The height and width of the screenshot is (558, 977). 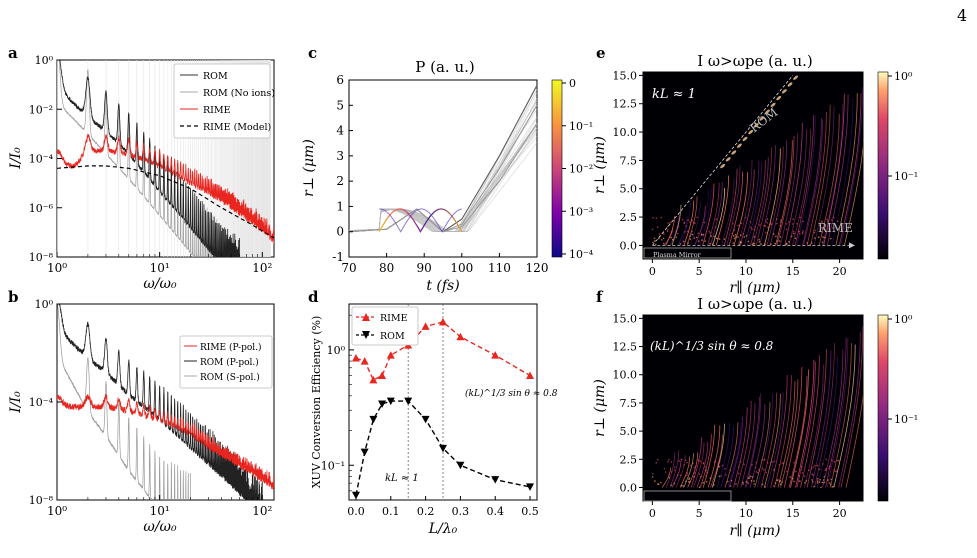 What do you see at coordinates (340, 232) in the screenshot?
I see `svg-text: 0` at bounding box center [340, 232].